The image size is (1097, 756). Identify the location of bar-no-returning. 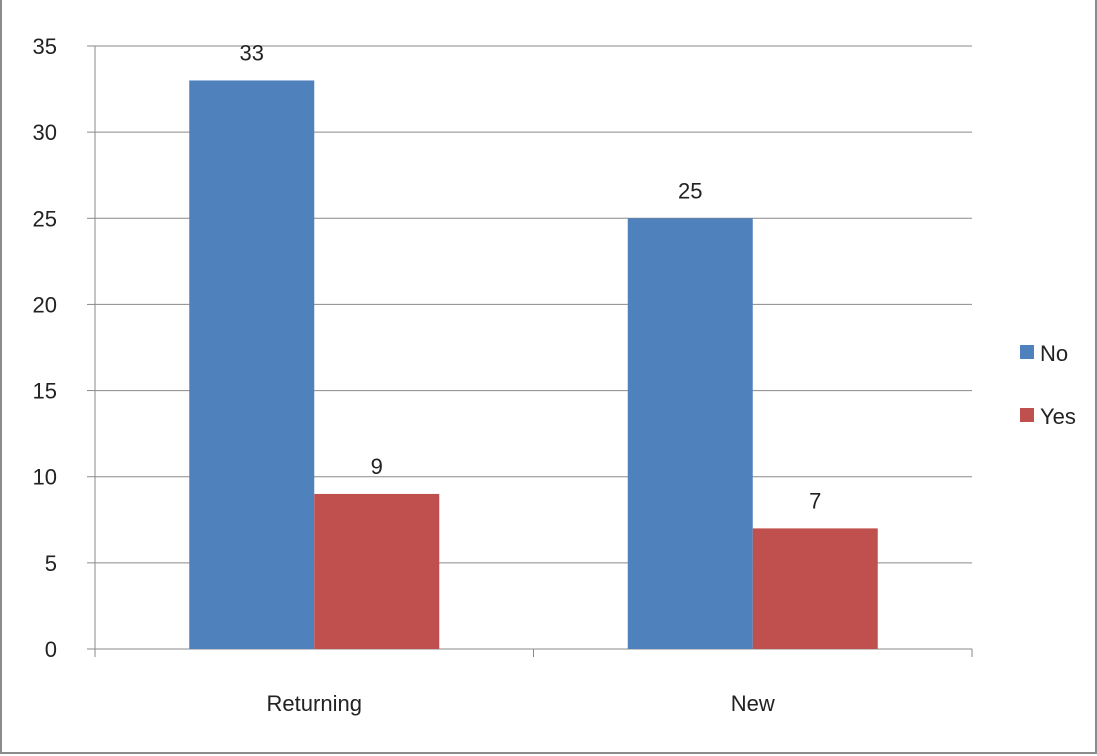
(252, 364).